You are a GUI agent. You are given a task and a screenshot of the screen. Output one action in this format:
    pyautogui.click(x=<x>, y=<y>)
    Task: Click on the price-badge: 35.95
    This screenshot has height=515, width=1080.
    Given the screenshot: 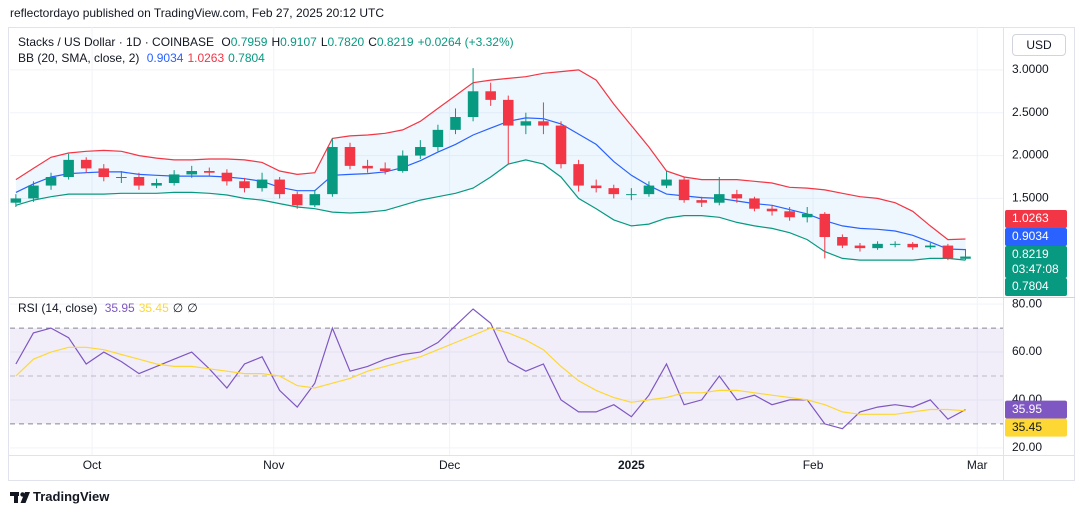 What is the action you would take?
    pyautogui.click(x=1036, y=409)
    